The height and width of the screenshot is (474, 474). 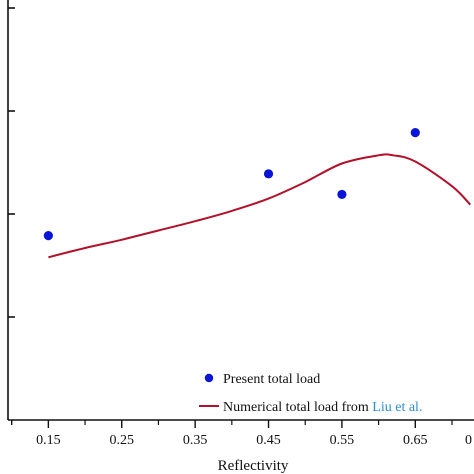 I want to click on legend-label-numerical-total-load: Numerical total load from Liu et al., so click(x=322, y=407).